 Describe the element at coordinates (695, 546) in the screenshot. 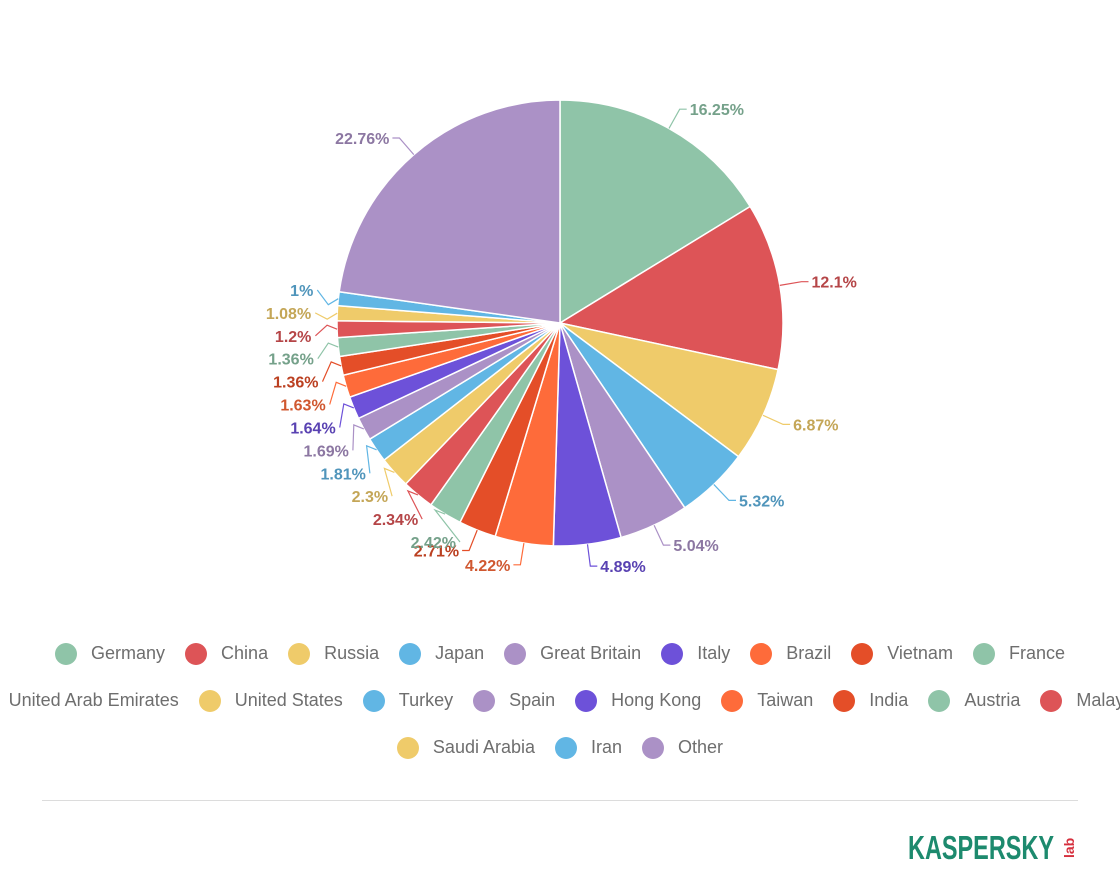

I see `data-label: 5.04%` at that location.